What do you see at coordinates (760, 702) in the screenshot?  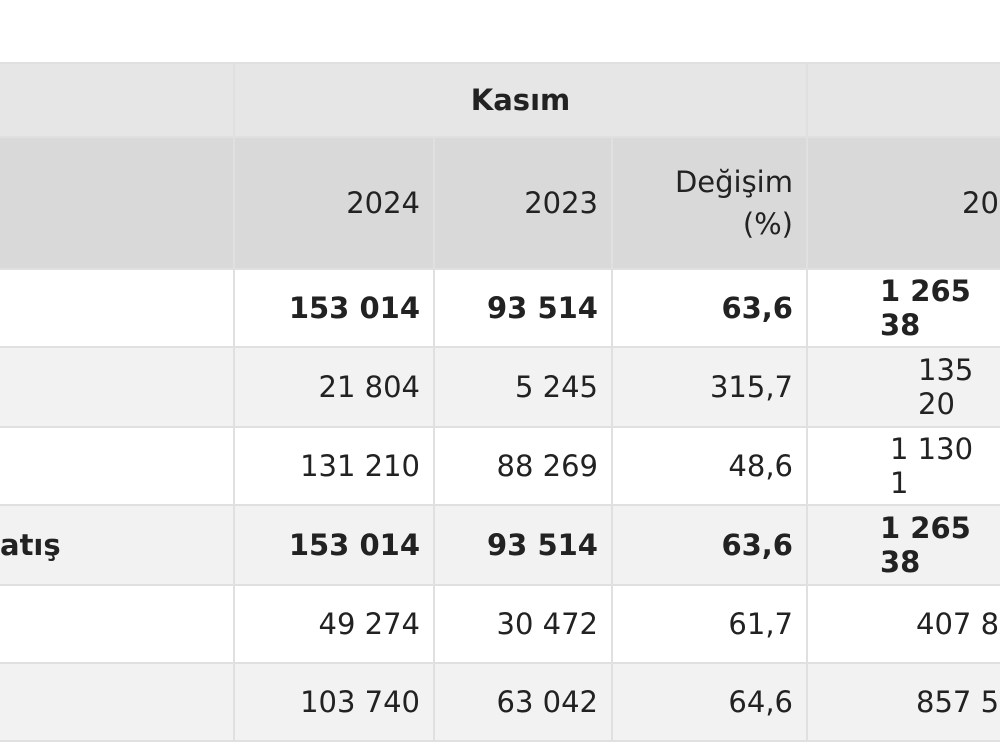 I see `cell-text: 64,6` at bounding box center [760, 702].